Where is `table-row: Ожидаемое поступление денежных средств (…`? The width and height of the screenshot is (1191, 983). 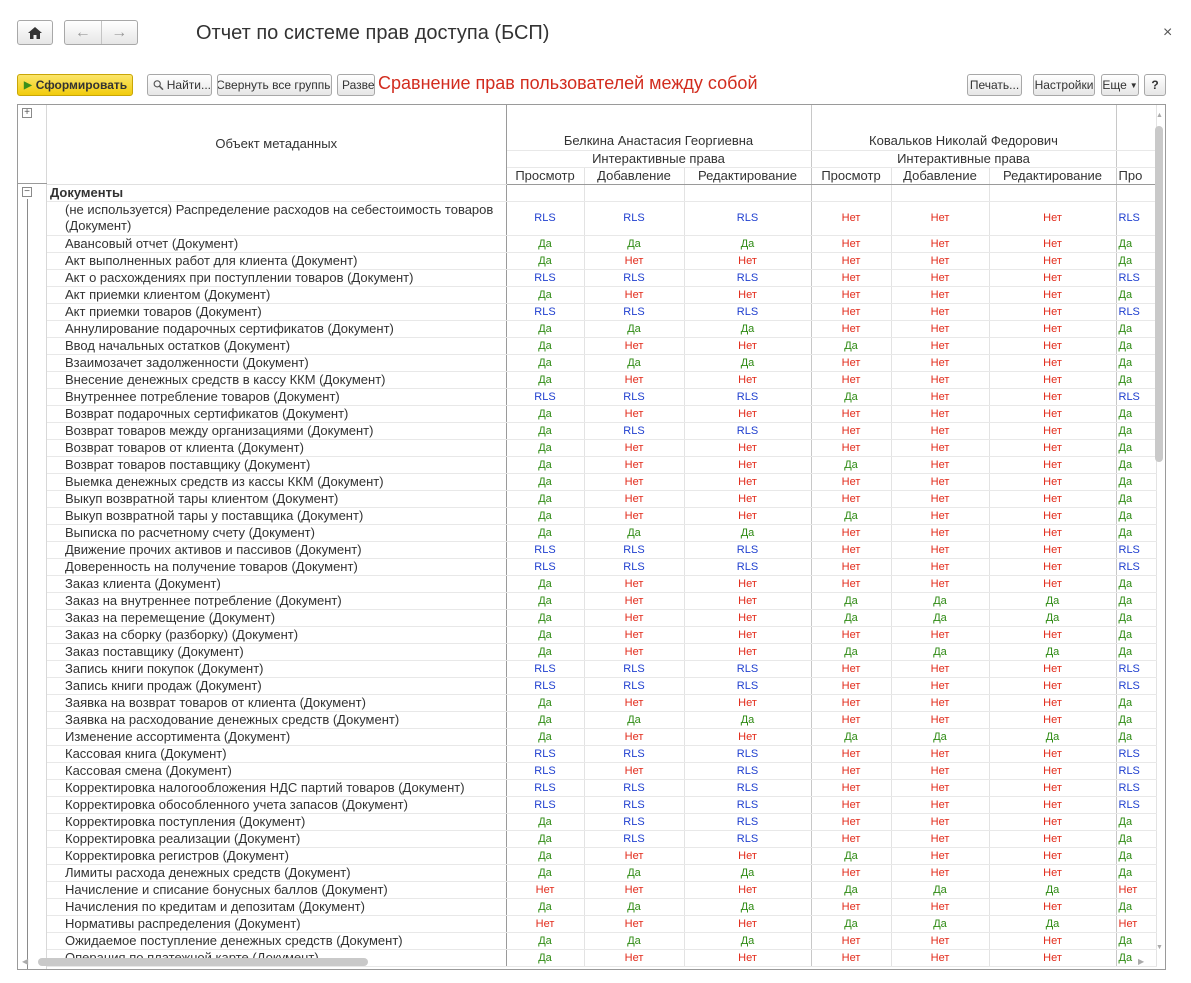
table-row: Ожидаемое поступление денежных средств (… is located at coordinates (602, 941).